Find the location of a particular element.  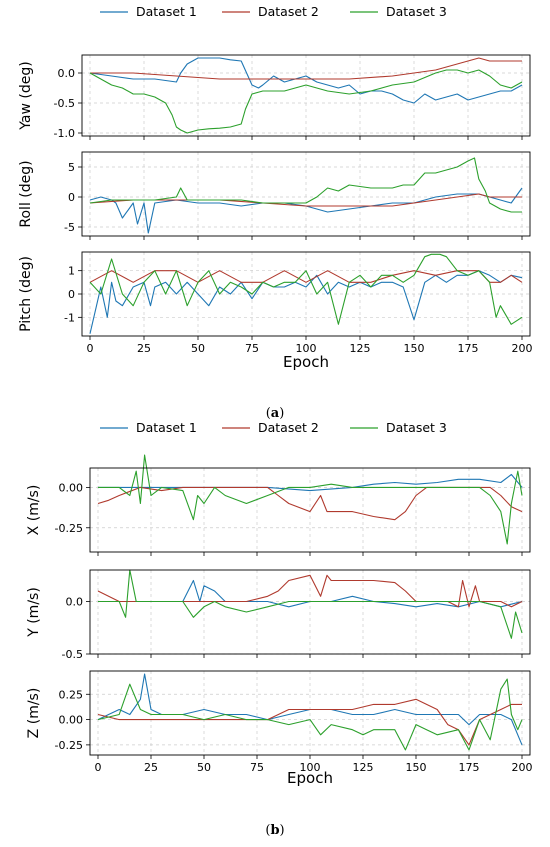

y-tick-label: -1 is located at coordinates (69, 317).